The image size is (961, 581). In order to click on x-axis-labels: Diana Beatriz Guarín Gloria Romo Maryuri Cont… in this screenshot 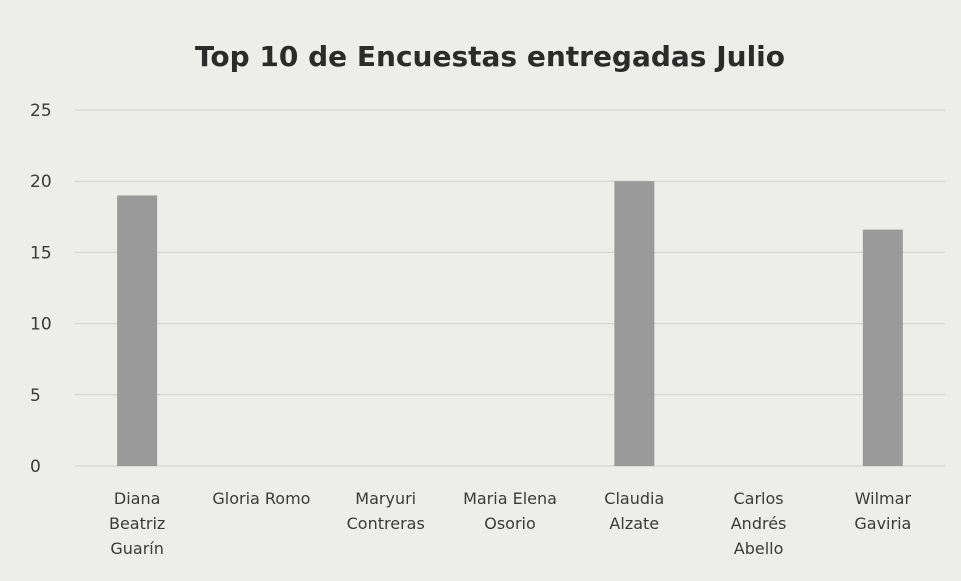, I will do `click(510, 523)`.